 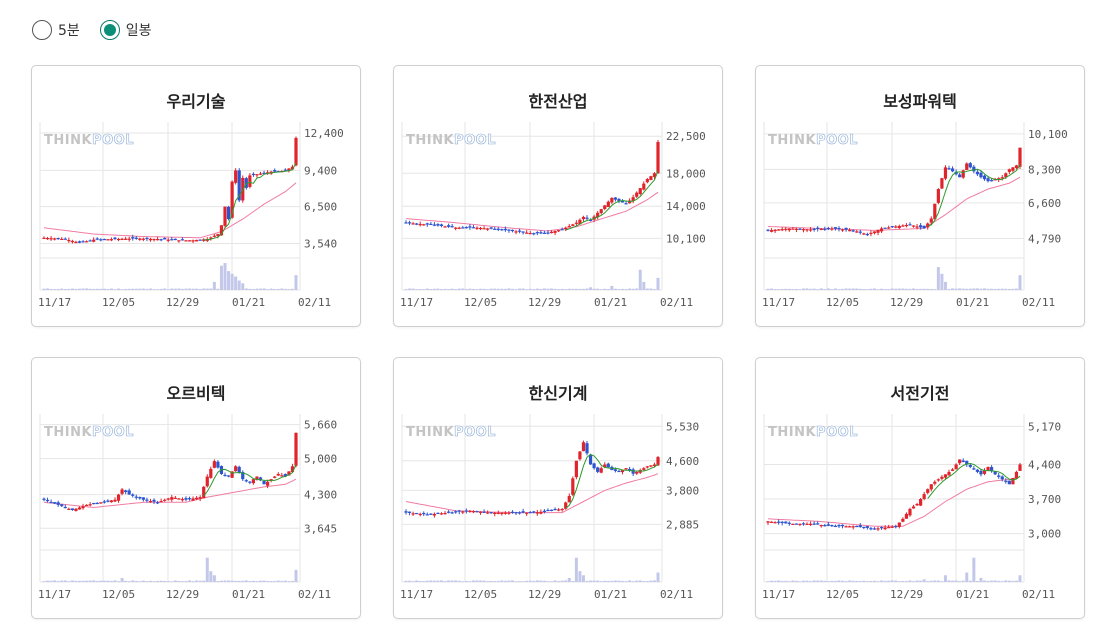 What do you see at coordinates (56, 30) in the screenshot?
I see `radio-option-5min: 5분` at bounding box center [56, 30].